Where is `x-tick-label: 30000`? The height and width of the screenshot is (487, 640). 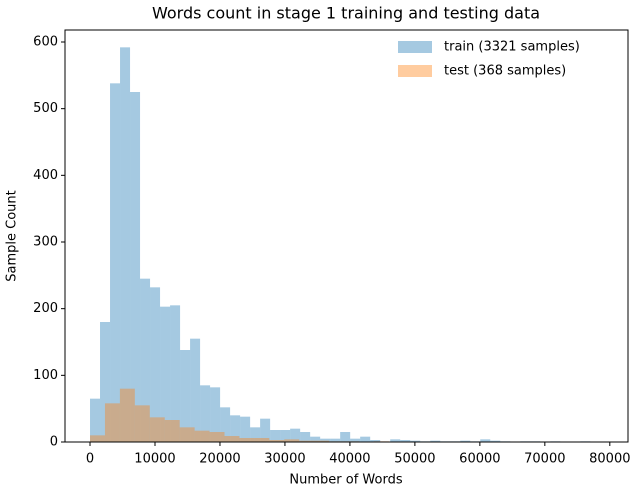 x-tick-label: 30000 is located at coordinates (284, 459).